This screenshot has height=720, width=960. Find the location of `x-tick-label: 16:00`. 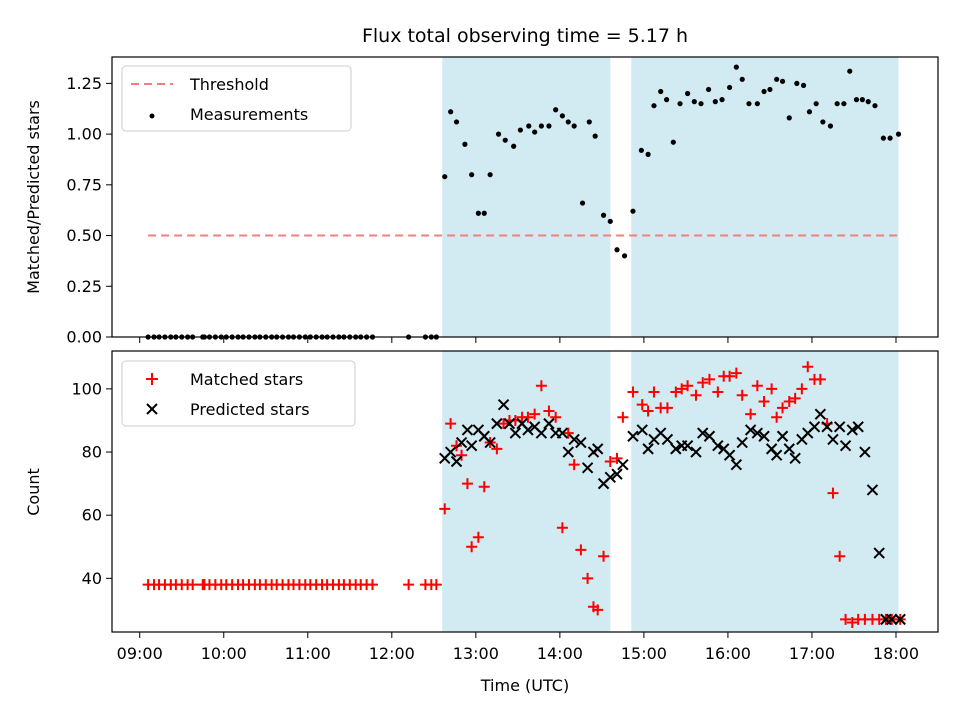

x-tick-label: 16:00 is located at coordinates (728, 653).